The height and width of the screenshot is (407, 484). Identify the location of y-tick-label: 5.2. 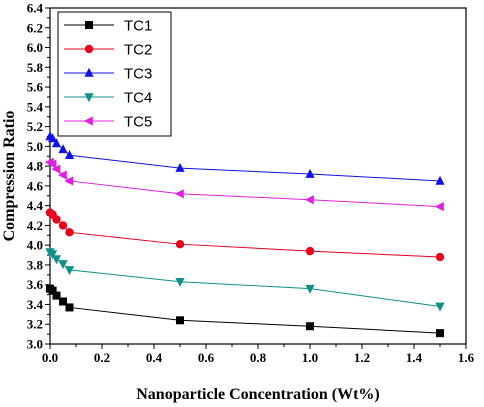
(35, 126).